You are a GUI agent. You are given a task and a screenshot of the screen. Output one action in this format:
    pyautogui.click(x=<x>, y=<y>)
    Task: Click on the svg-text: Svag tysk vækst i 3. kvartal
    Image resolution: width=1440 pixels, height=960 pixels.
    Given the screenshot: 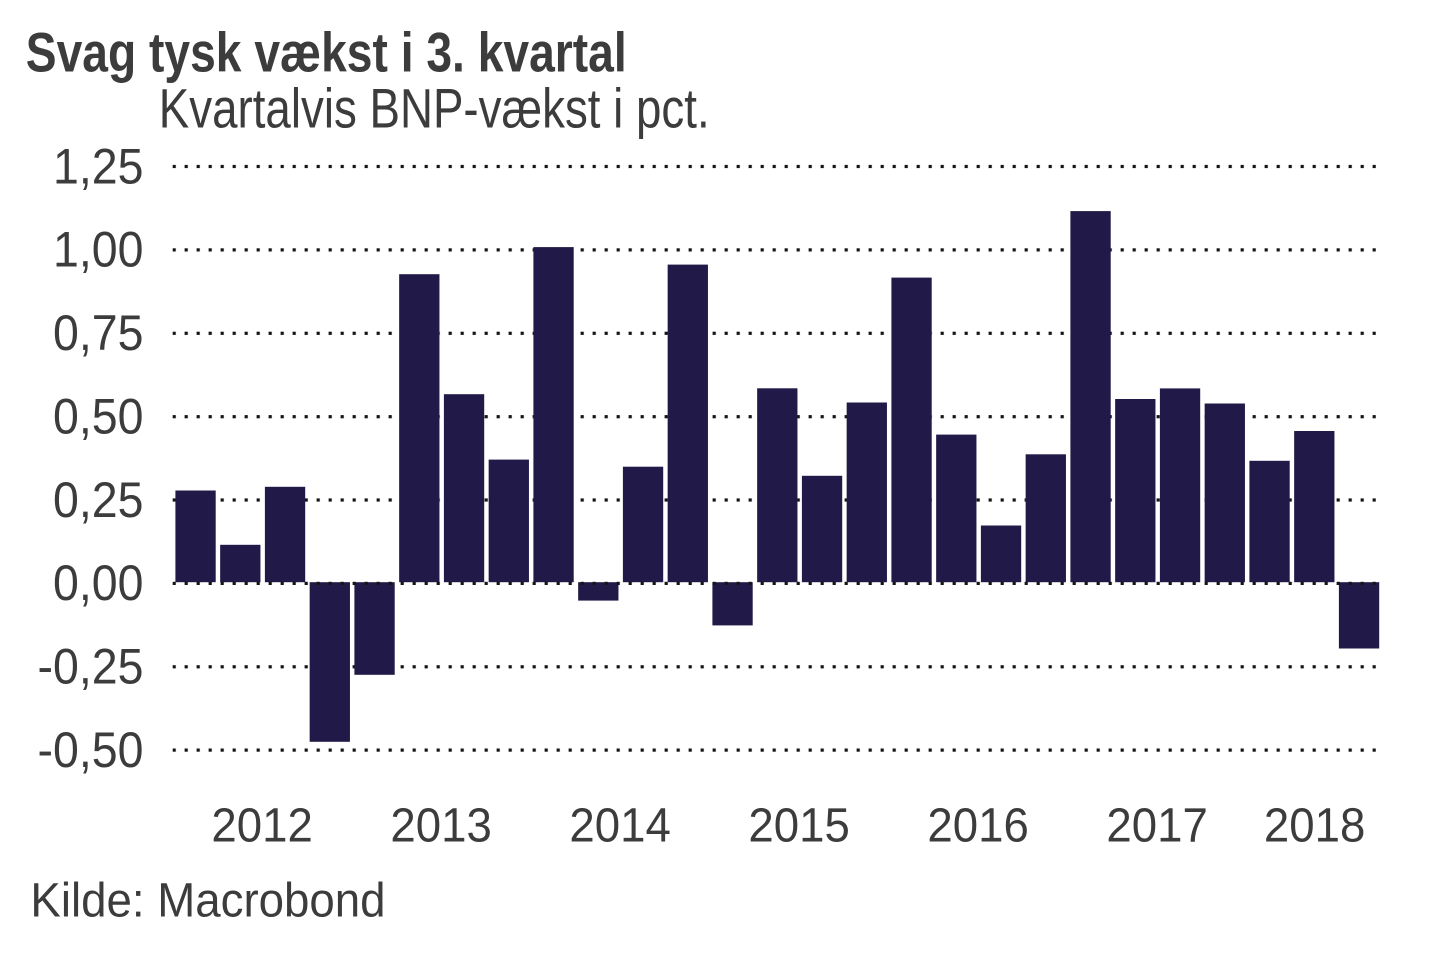 What is the action you would take?
    pyautogui.click(x=326, y=52)
    